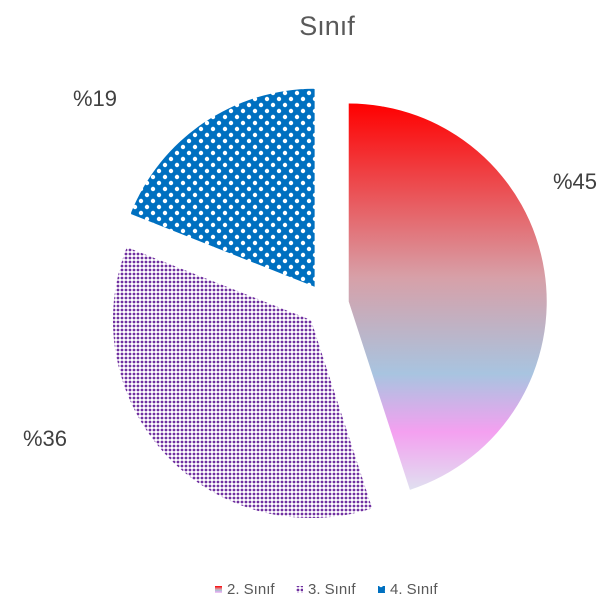  What do you see at coordinates (327, 26) in the screenshot?
I see `chart-title: Sınıf` at bounding box center [327, 26].